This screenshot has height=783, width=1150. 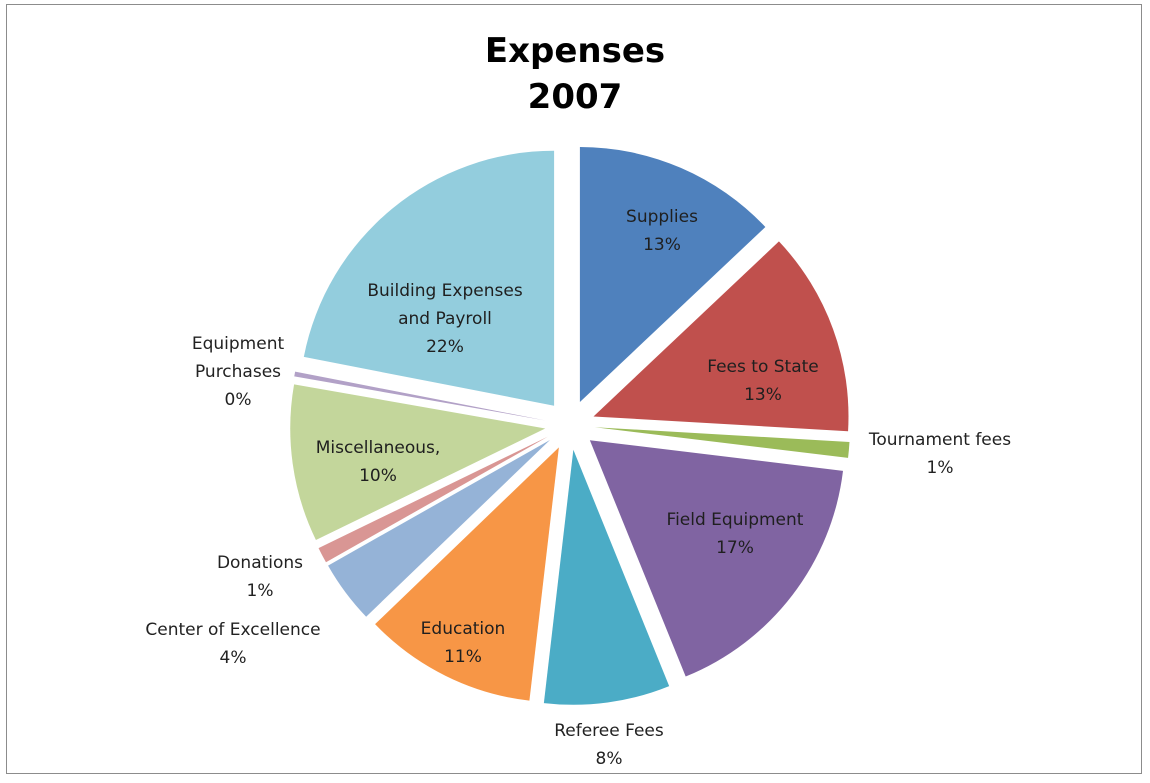 I want to click on slice-label-education: Education 11%, so click(x=463, y=643).